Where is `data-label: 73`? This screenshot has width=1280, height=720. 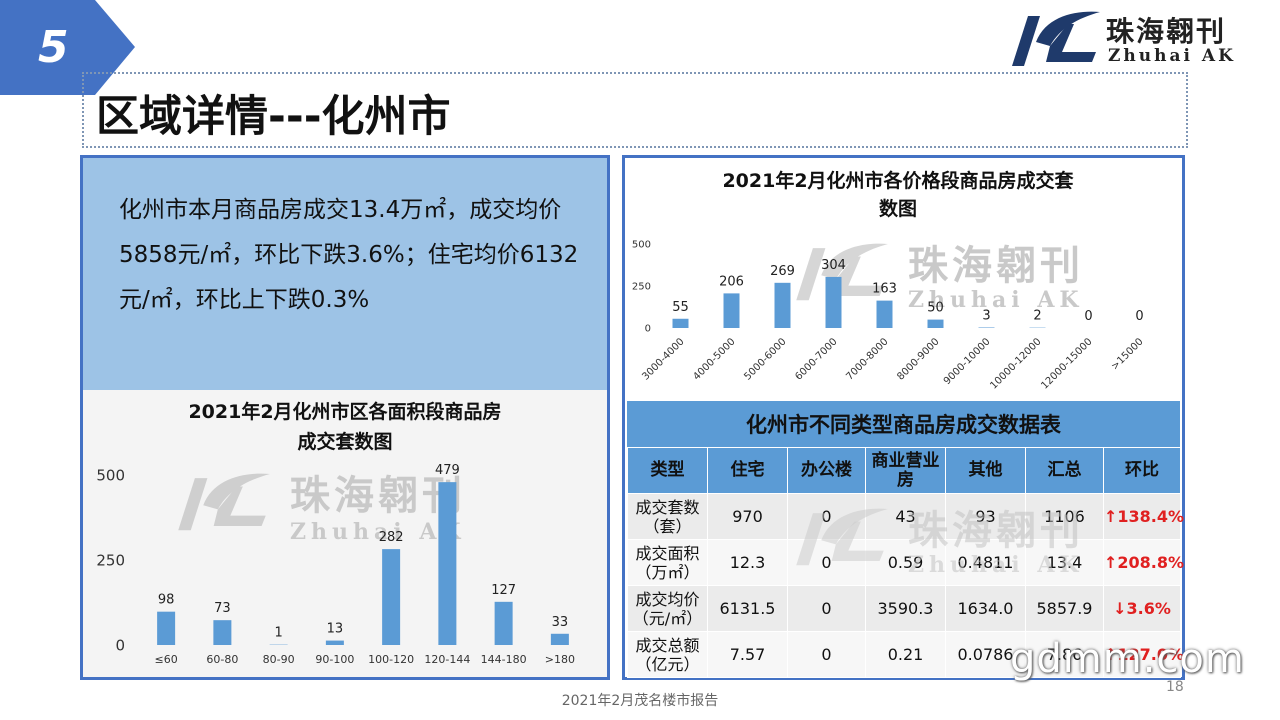 data-label: 73 is located at coordinates (222, 608).